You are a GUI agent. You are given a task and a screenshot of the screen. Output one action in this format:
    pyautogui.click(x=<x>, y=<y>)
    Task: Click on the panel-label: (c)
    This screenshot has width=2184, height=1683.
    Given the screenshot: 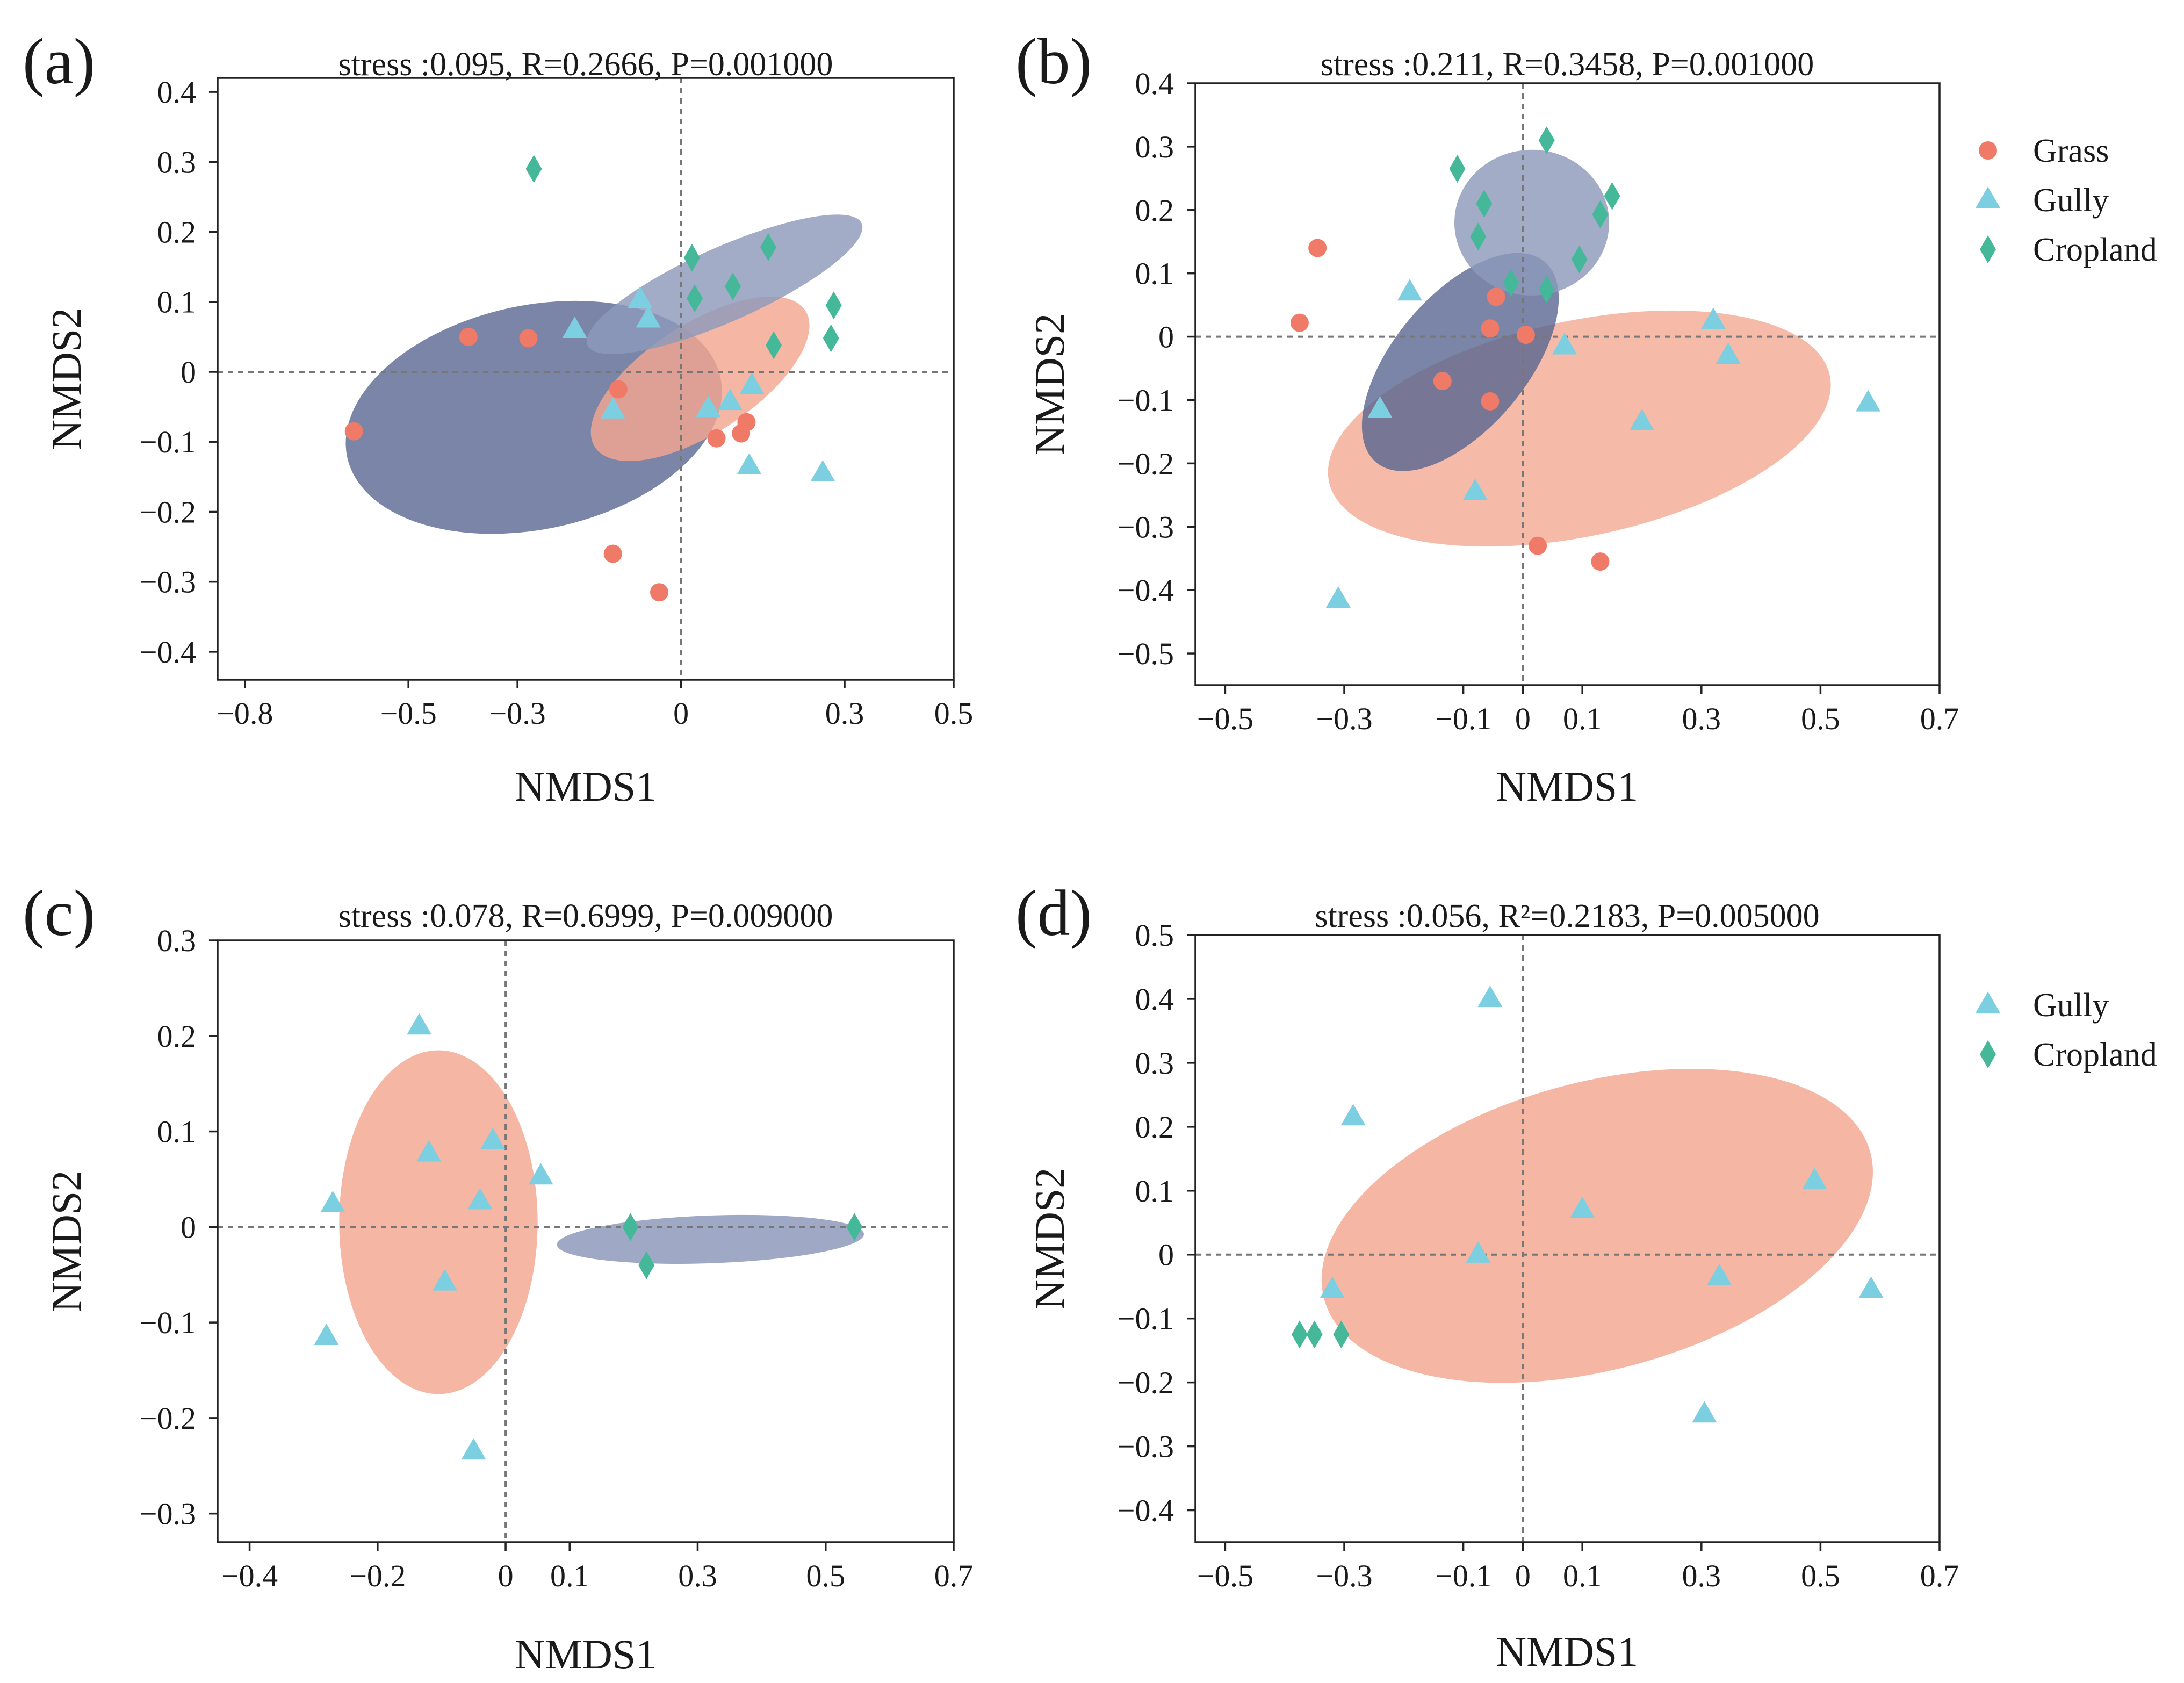 What is the action you would take?
    pyautogui.click(x=59, y=913)
    